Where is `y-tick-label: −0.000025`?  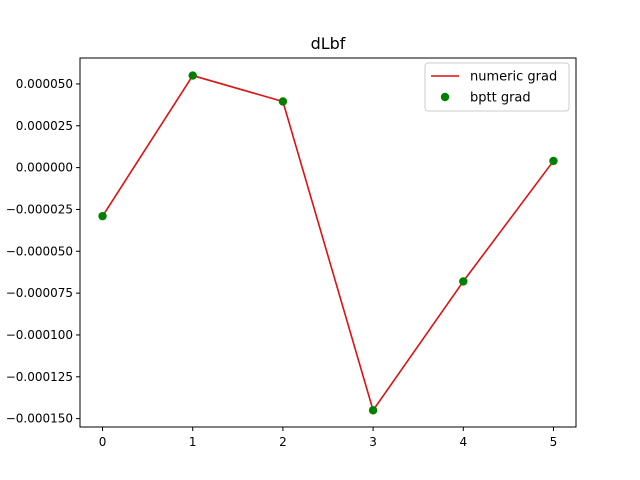
y-tick-label: −0.000025 is located at coordinates (39, 209).